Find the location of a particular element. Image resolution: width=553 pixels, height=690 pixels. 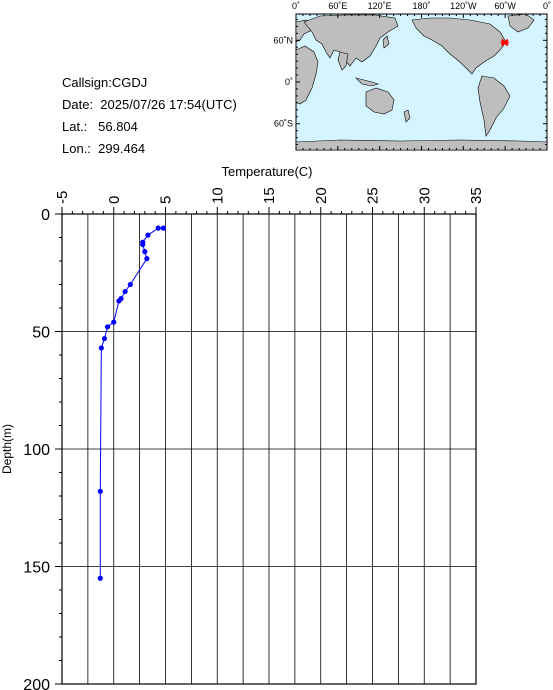

map-top-label: 120˚W is located at coordinates (463, 6).